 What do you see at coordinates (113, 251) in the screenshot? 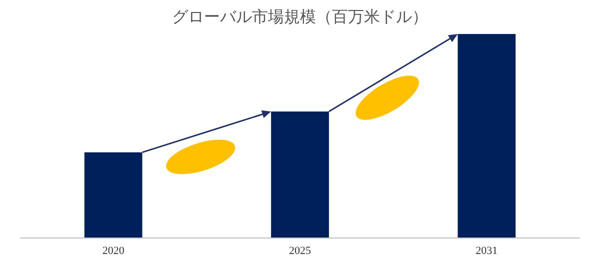
I see `x-tick-label: 2020` at bounding box center [113, 251].